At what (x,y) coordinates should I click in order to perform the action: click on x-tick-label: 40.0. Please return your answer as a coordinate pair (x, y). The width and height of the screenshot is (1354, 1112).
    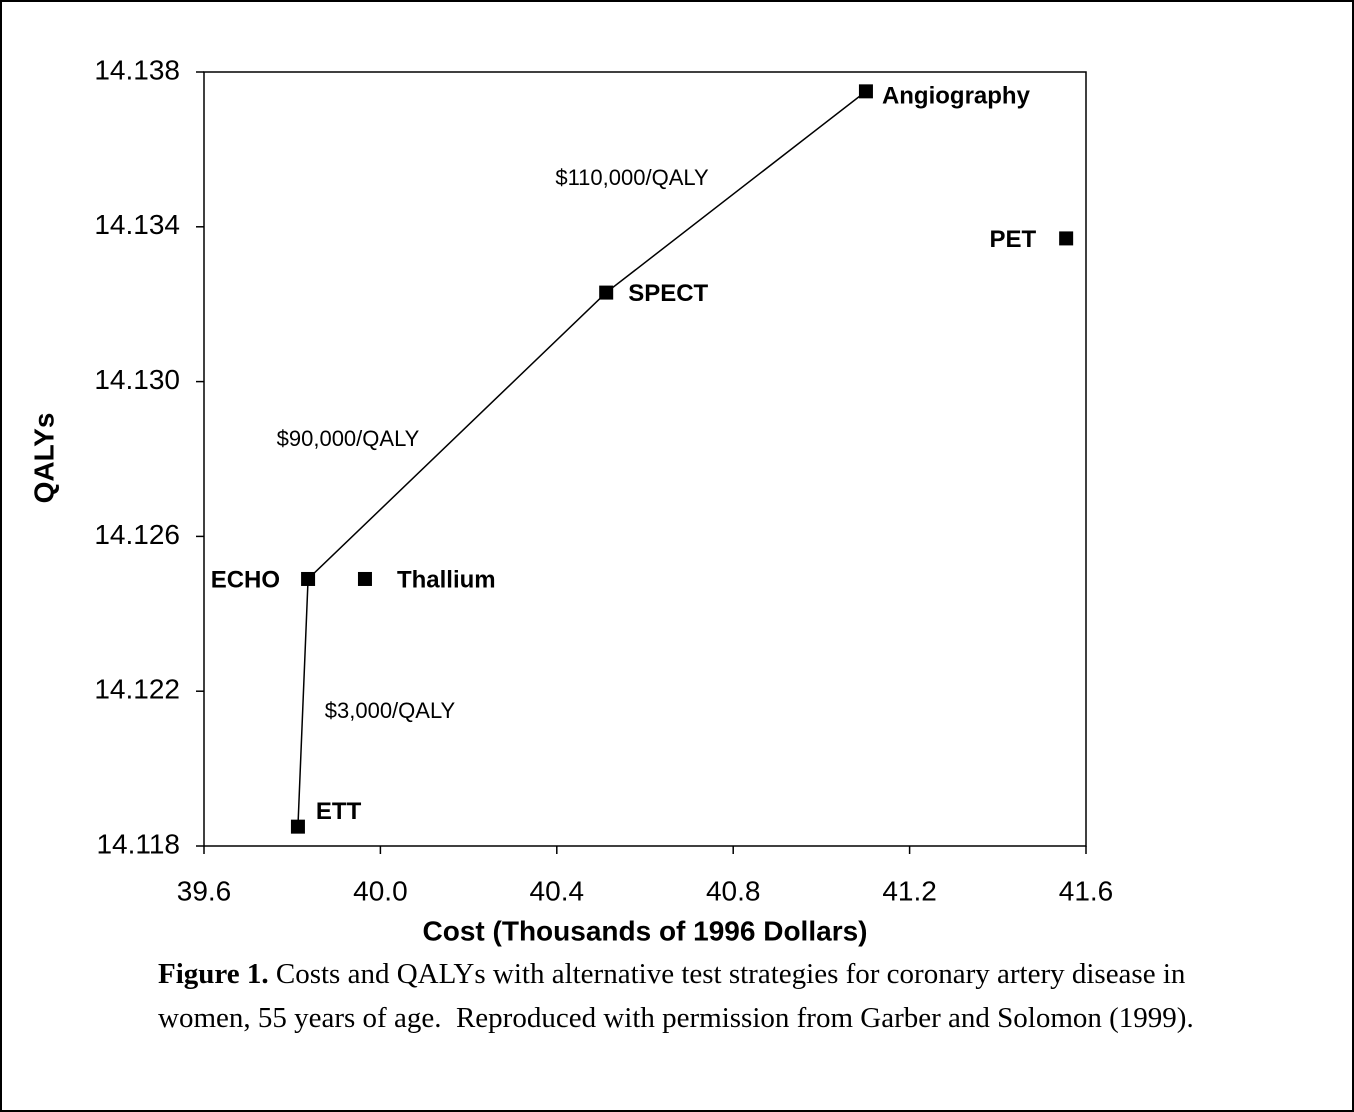
    Looking at the image, I should click on (380, 890).